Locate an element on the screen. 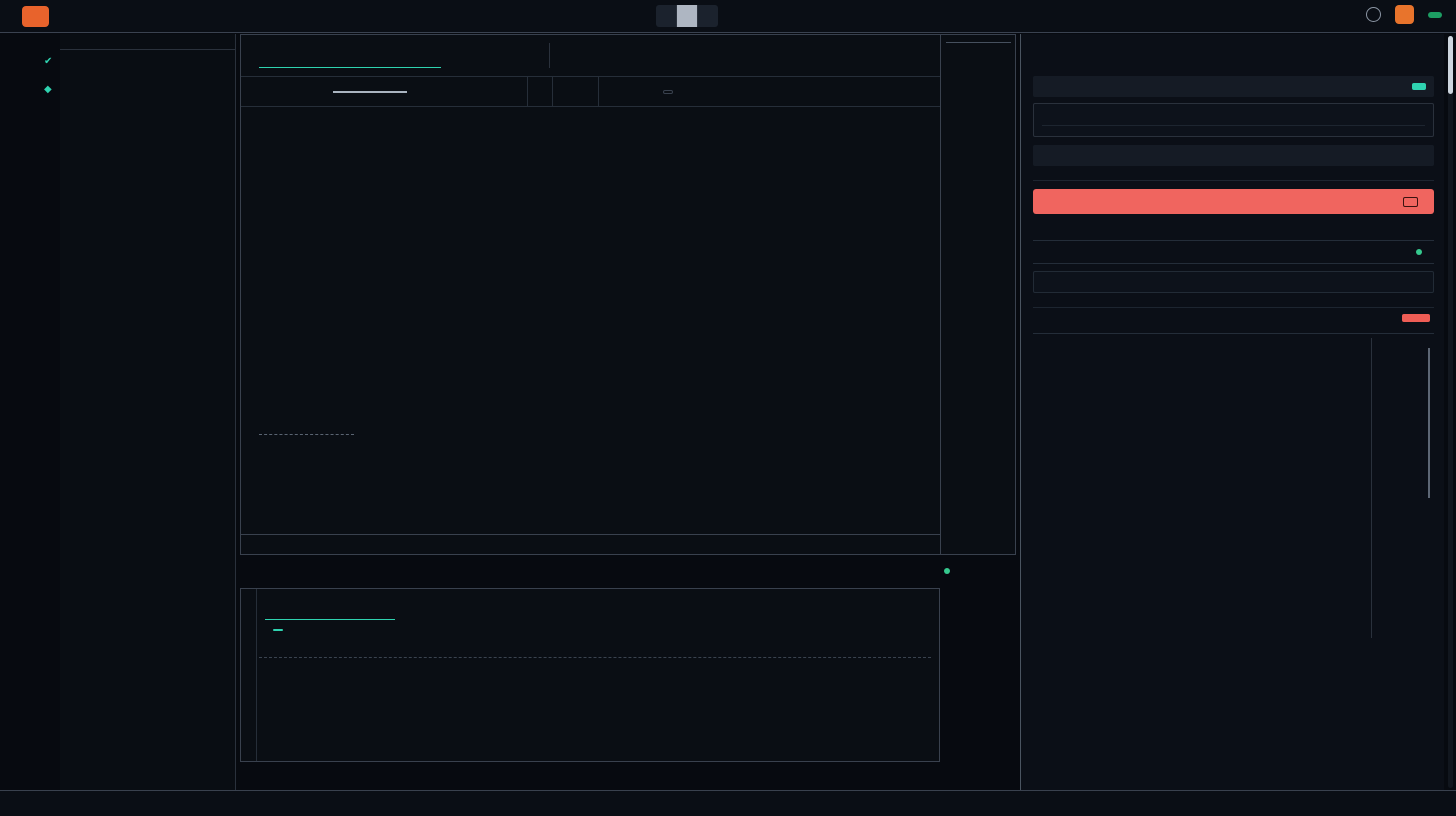 The width and height of the screenshot is (1456, 816). annotation-dash-line is located at coordinates (306, 434).